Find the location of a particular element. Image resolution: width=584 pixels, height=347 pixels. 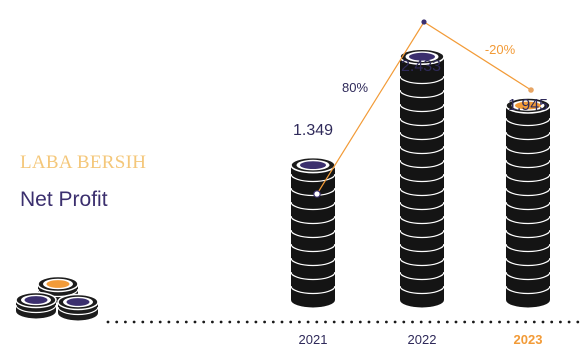

coin-stack-2023 is located at coordinates (528, 202).